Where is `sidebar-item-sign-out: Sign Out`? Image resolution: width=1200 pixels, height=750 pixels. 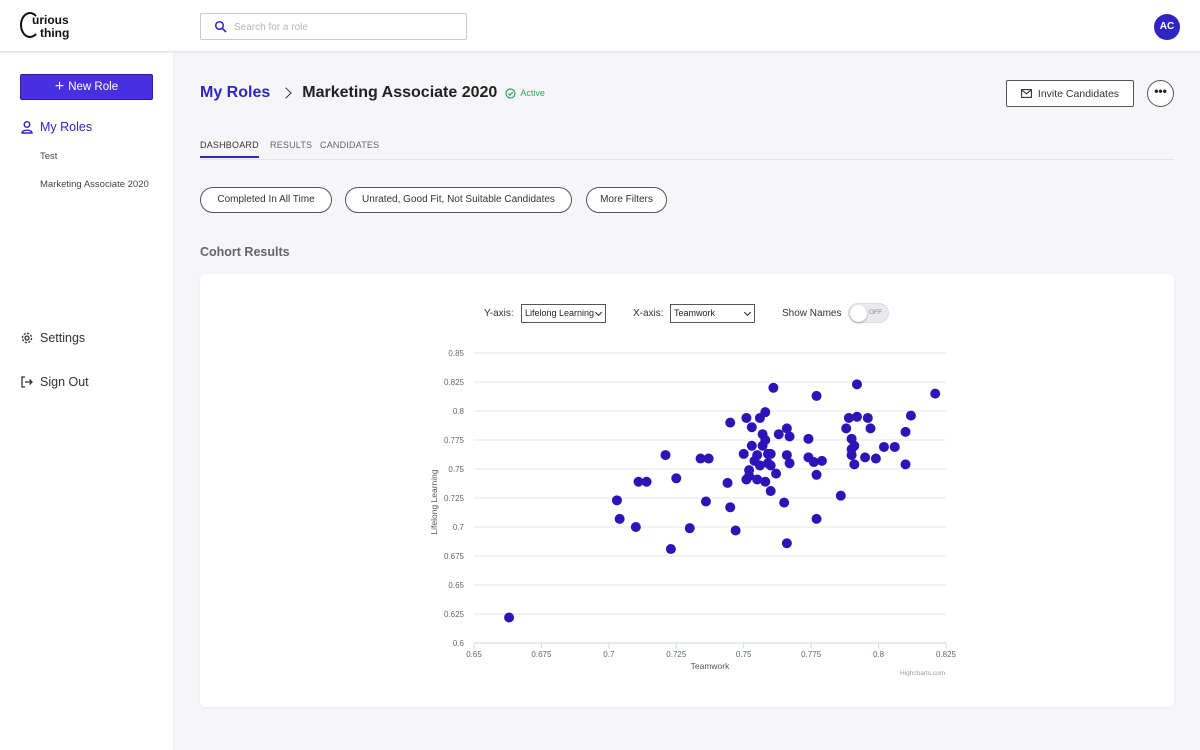 sidebar-item-sign-out: Sign Out is located at coordinates (54, 382).